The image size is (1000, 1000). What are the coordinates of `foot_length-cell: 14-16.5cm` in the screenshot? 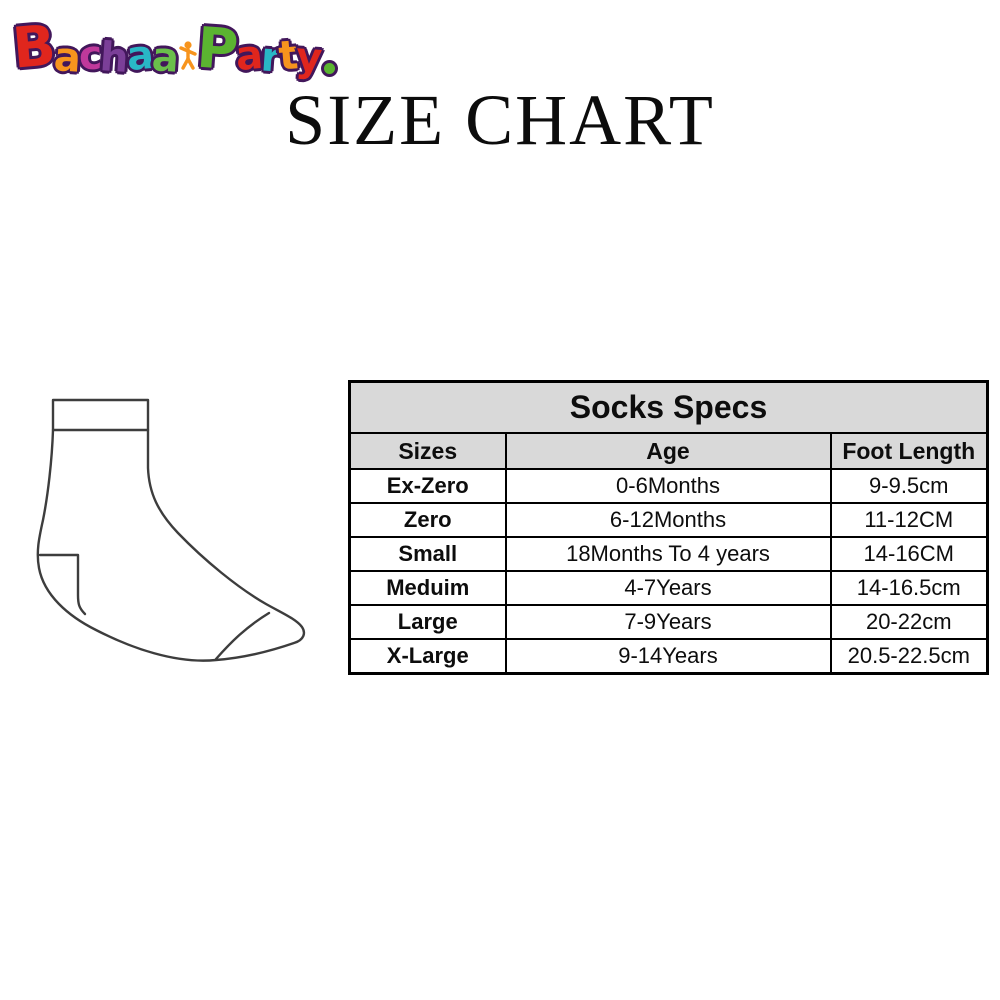 It's located at (909, 588).